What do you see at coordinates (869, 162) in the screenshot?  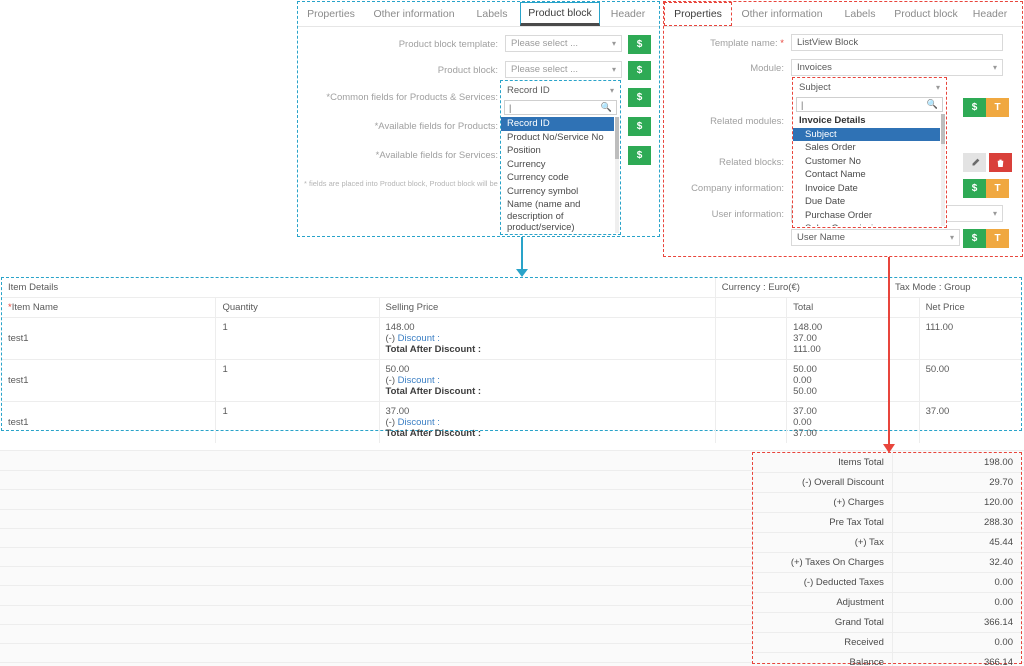 I see `dropdown-option: Customer No` at bounding box center [869, 162].